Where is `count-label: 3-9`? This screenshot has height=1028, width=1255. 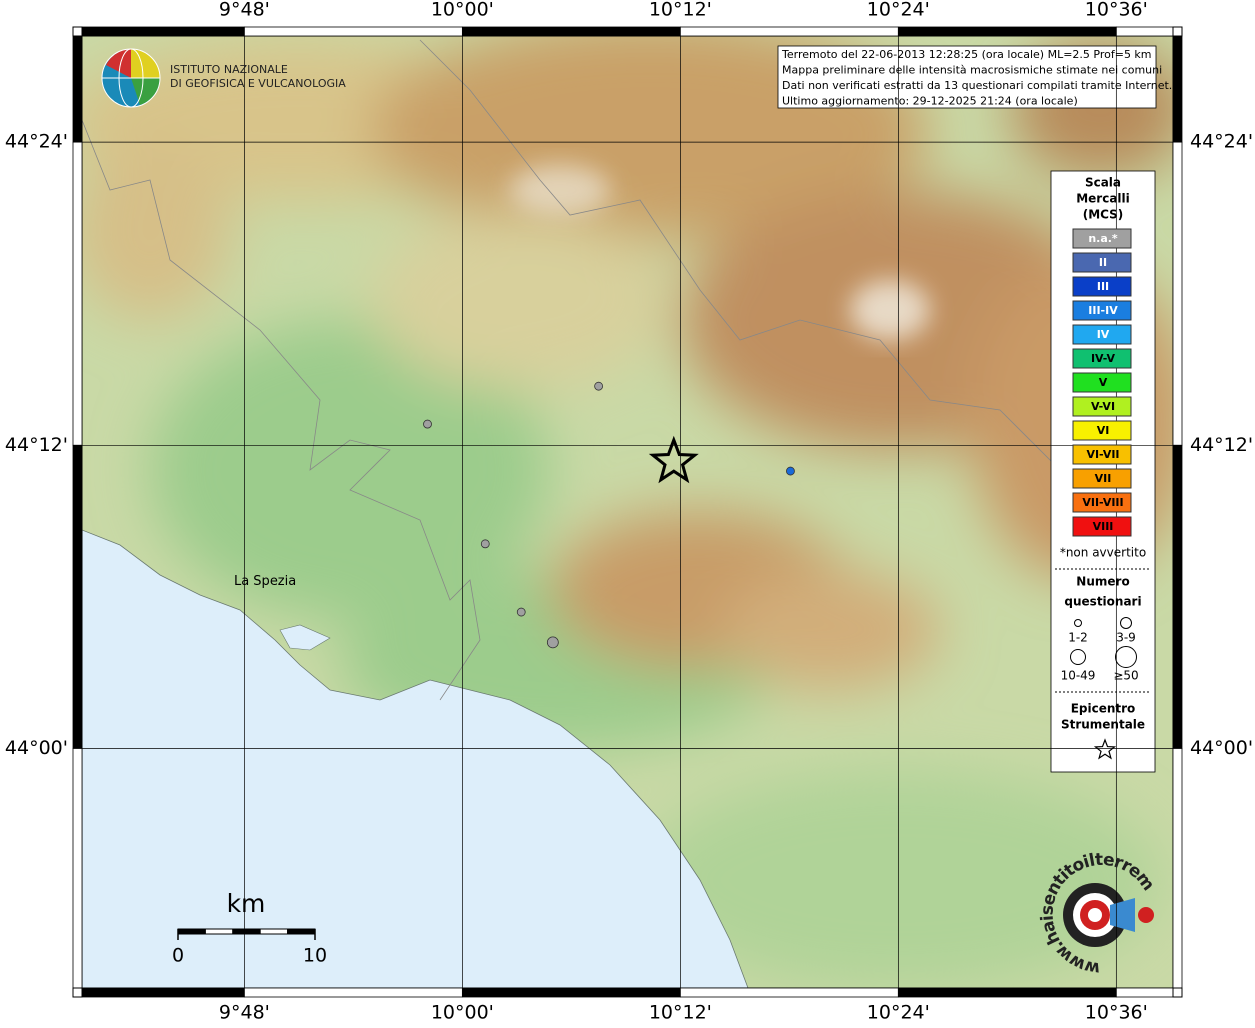 count-label: 3-9 is located at coordinates (1126, 638).